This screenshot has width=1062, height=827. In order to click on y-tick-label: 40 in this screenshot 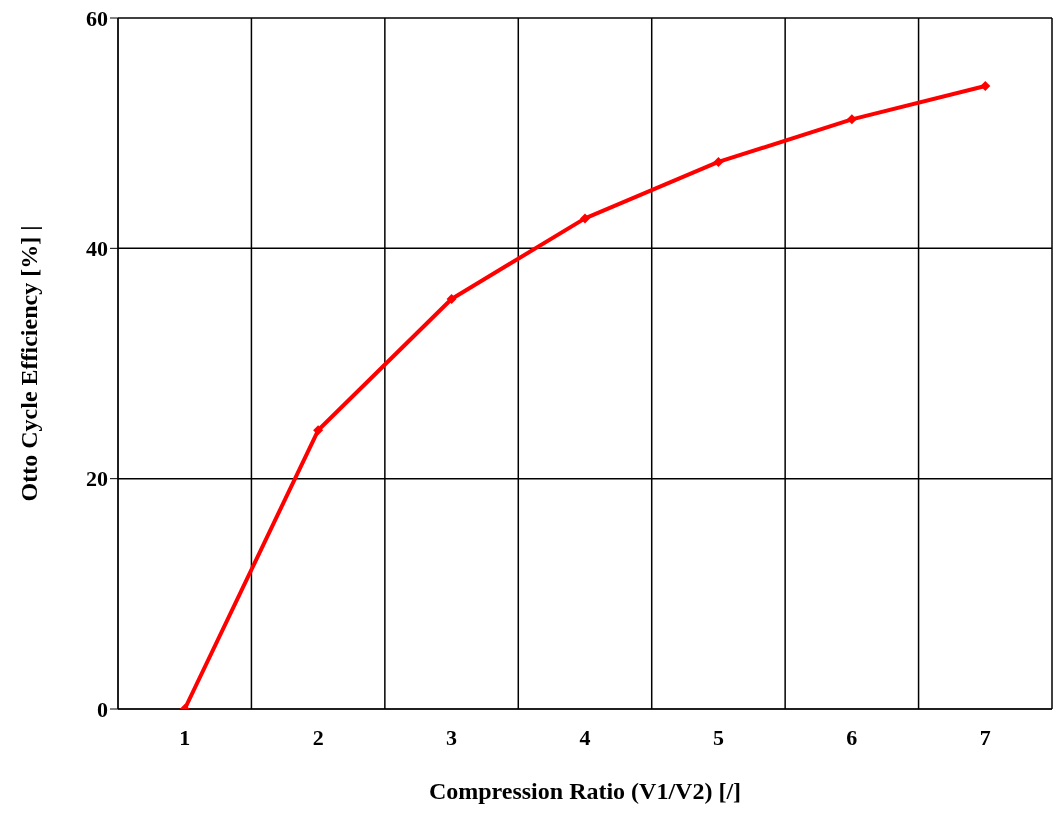, I will do `click(97, 249)`.